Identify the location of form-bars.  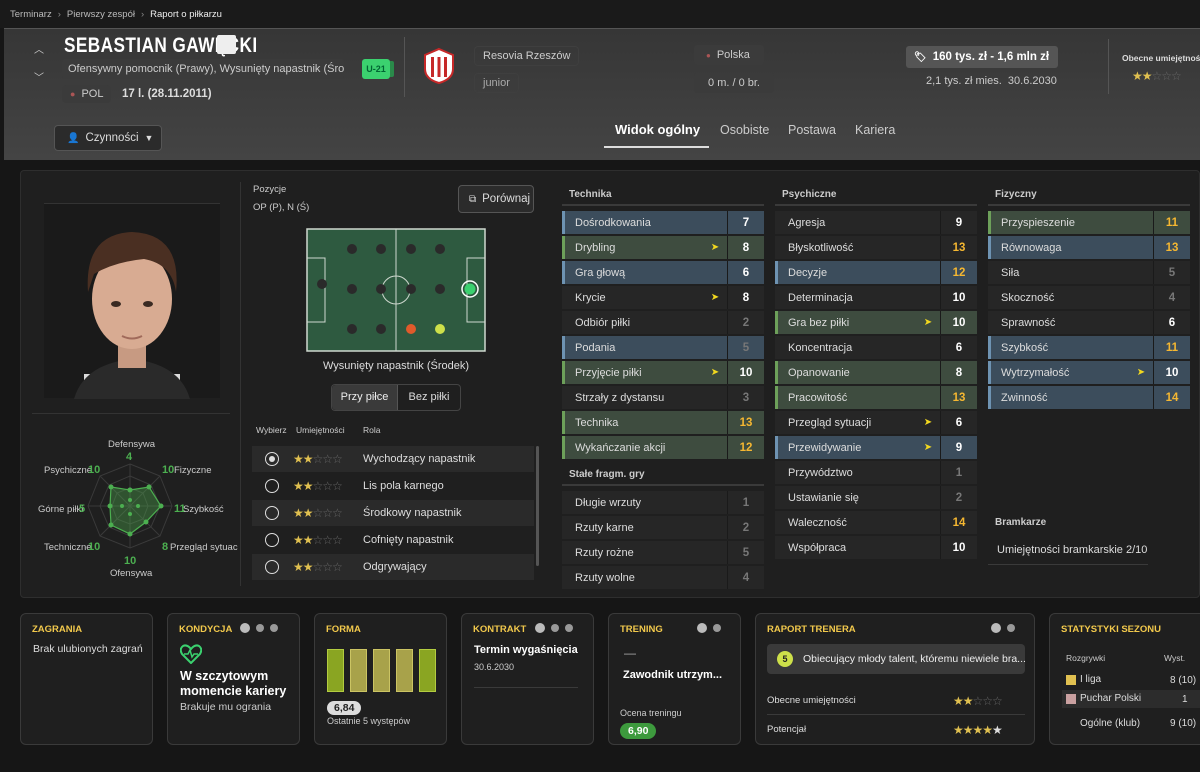
(381, 670).